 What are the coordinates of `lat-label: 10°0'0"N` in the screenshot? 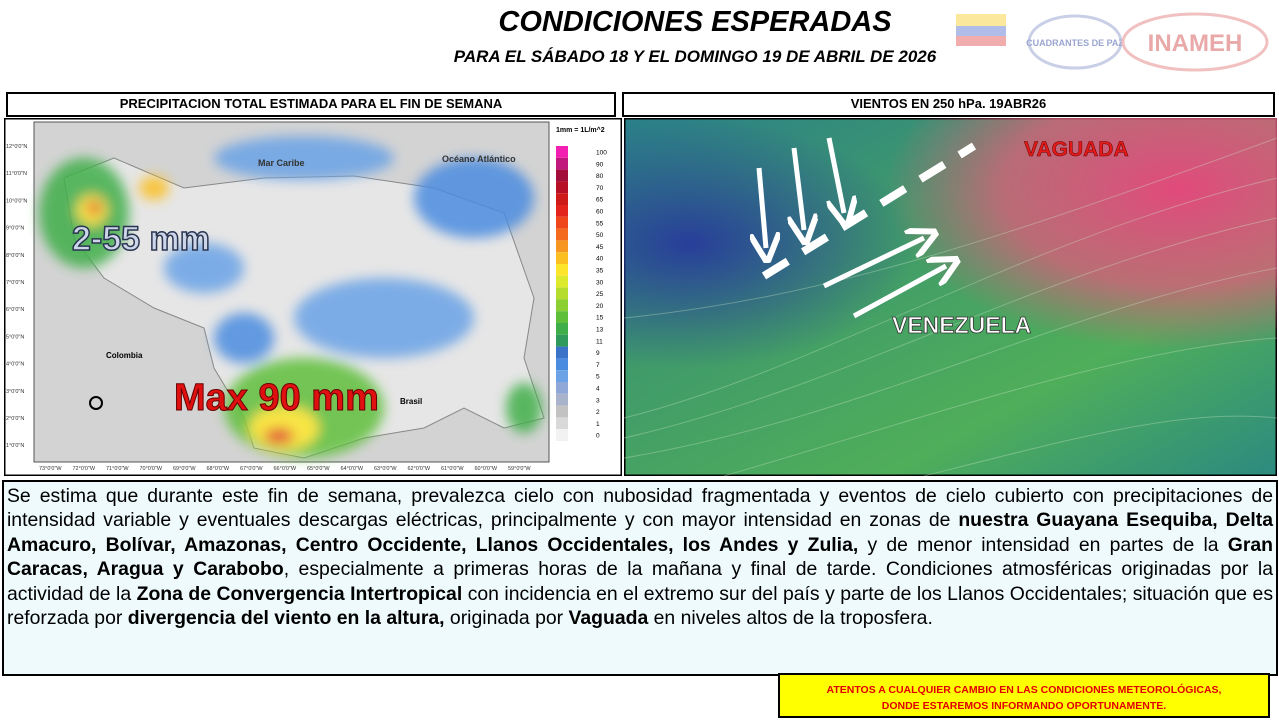 It's located at (16, 201).